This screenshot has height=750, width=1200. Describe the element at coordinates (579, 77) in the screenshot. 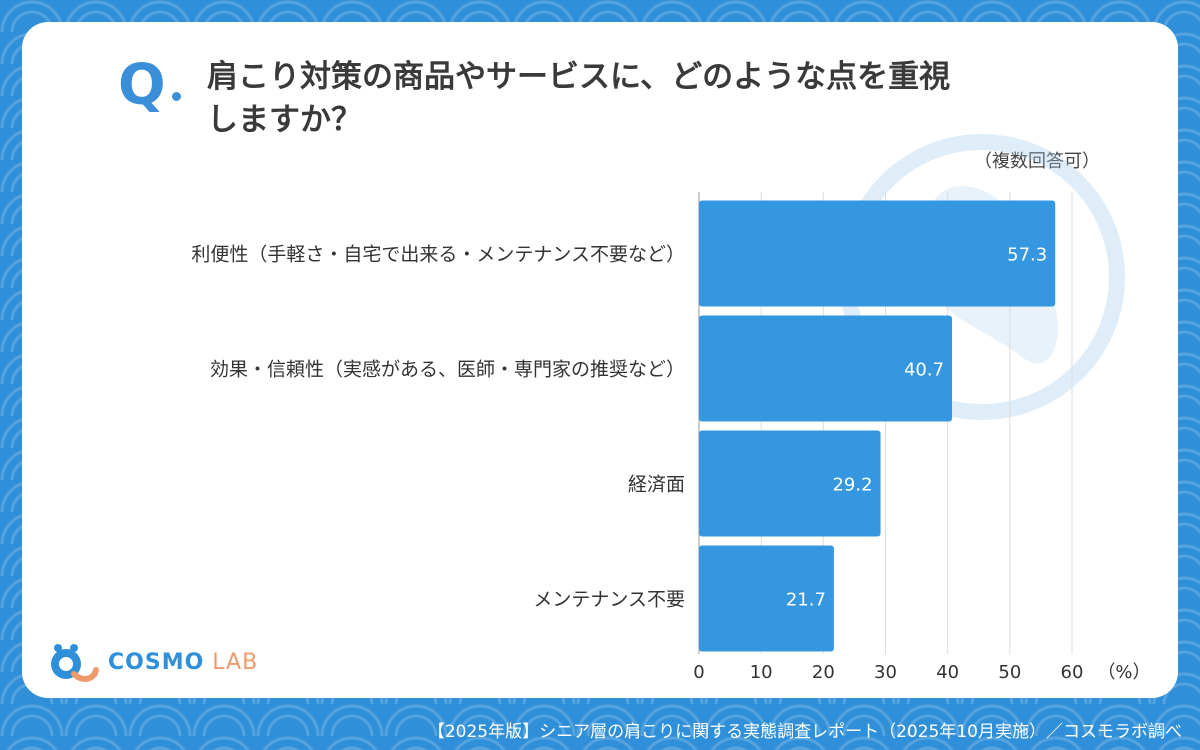

I see `question-title-line1: 肩こり対策の商品やサービスに、どのような点を重視` at that location.